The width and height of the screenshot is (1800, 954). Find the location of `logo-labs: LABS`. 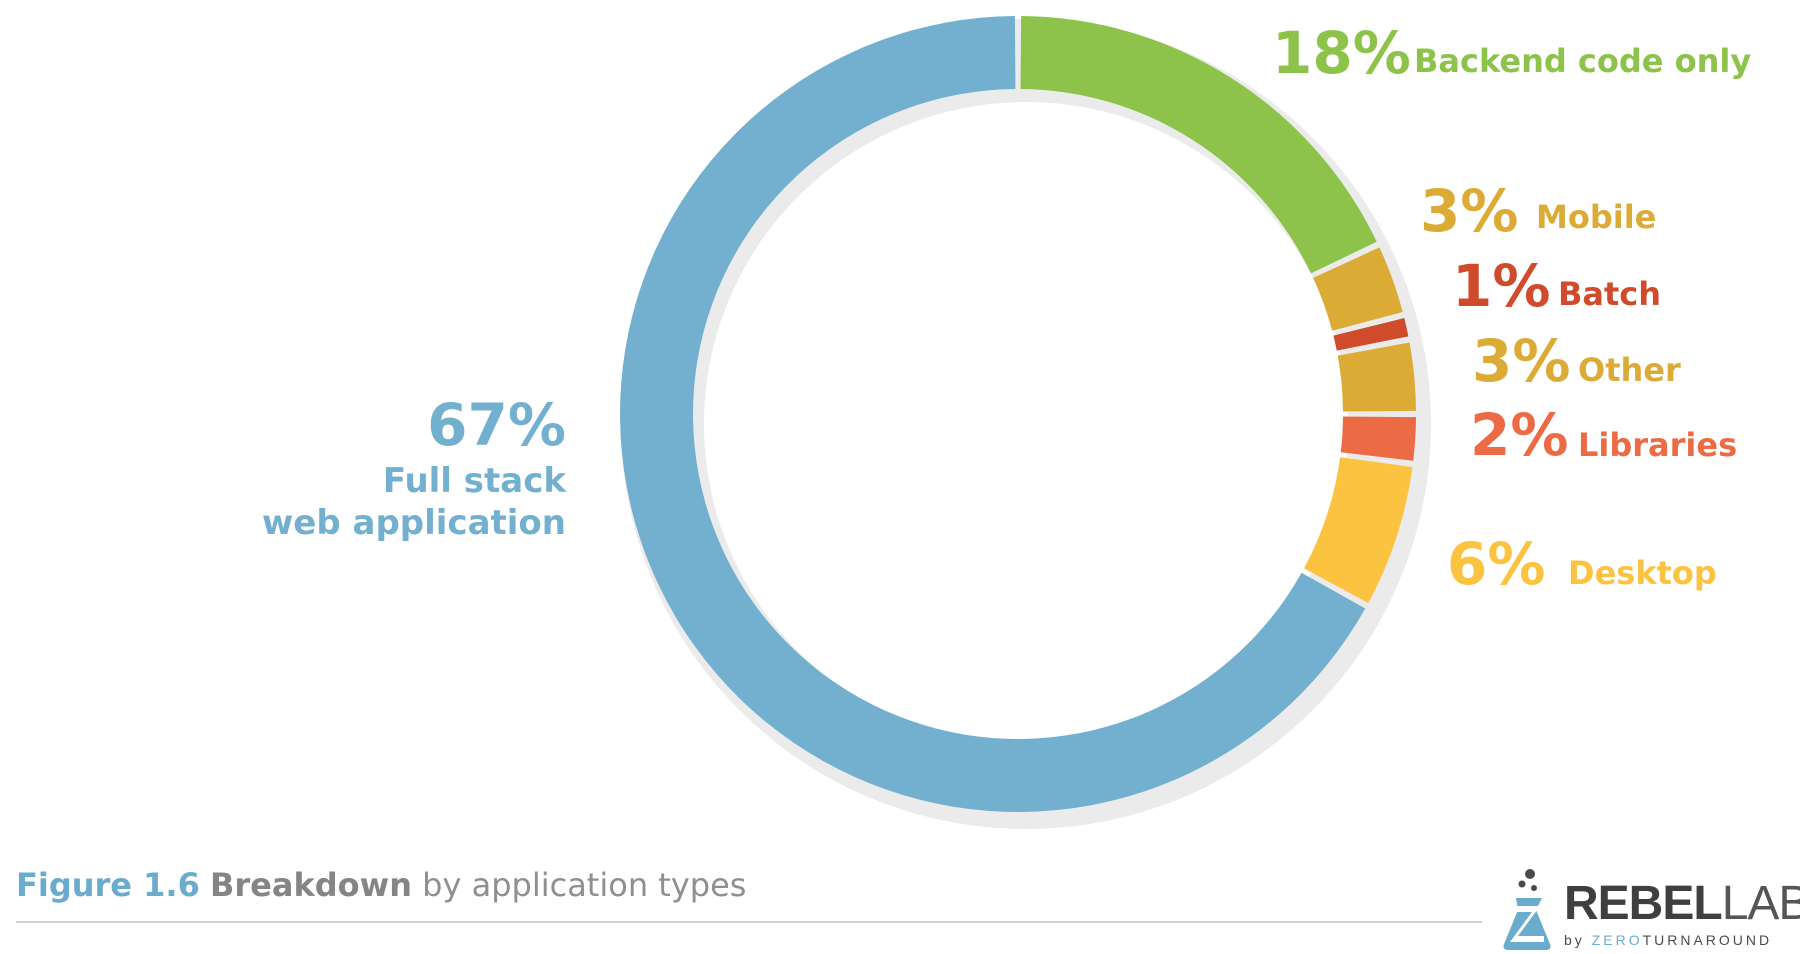

logo-labs: LABS is located at coordinates (1760, 903).